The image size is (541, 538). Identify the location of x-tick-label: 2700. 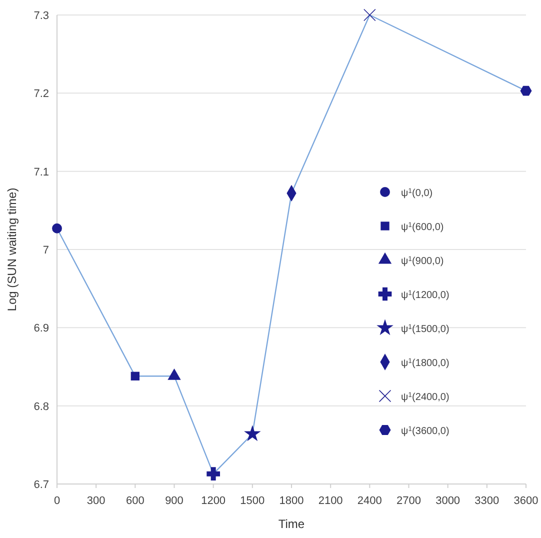
(408, 501).